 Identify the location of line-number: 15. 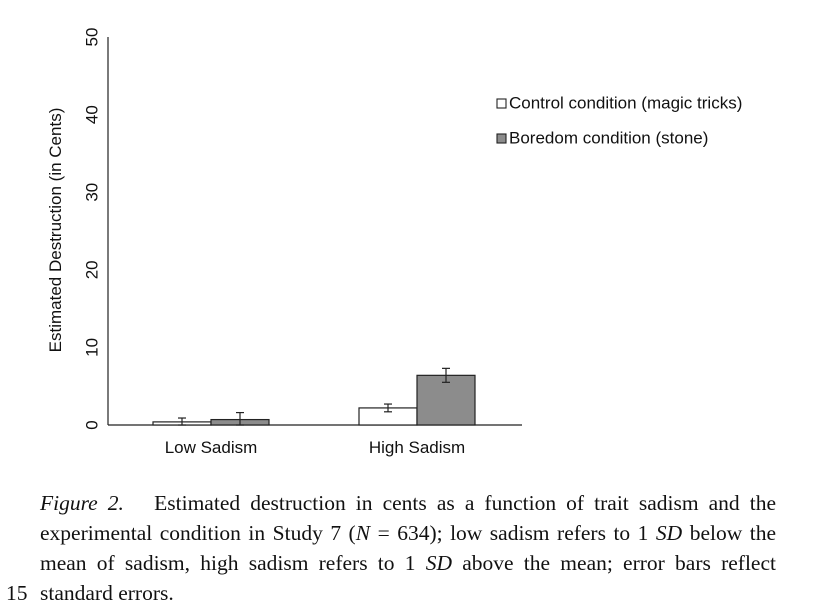
(17, 593).